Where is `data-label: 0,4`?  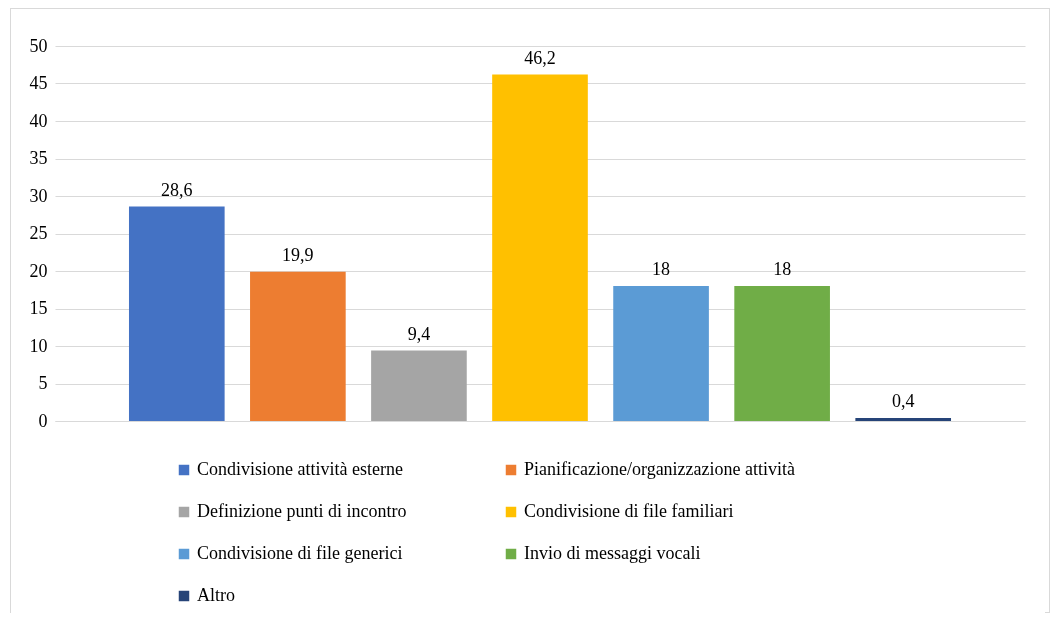
data-label: 0,4 is located at coordinates (903, 401).